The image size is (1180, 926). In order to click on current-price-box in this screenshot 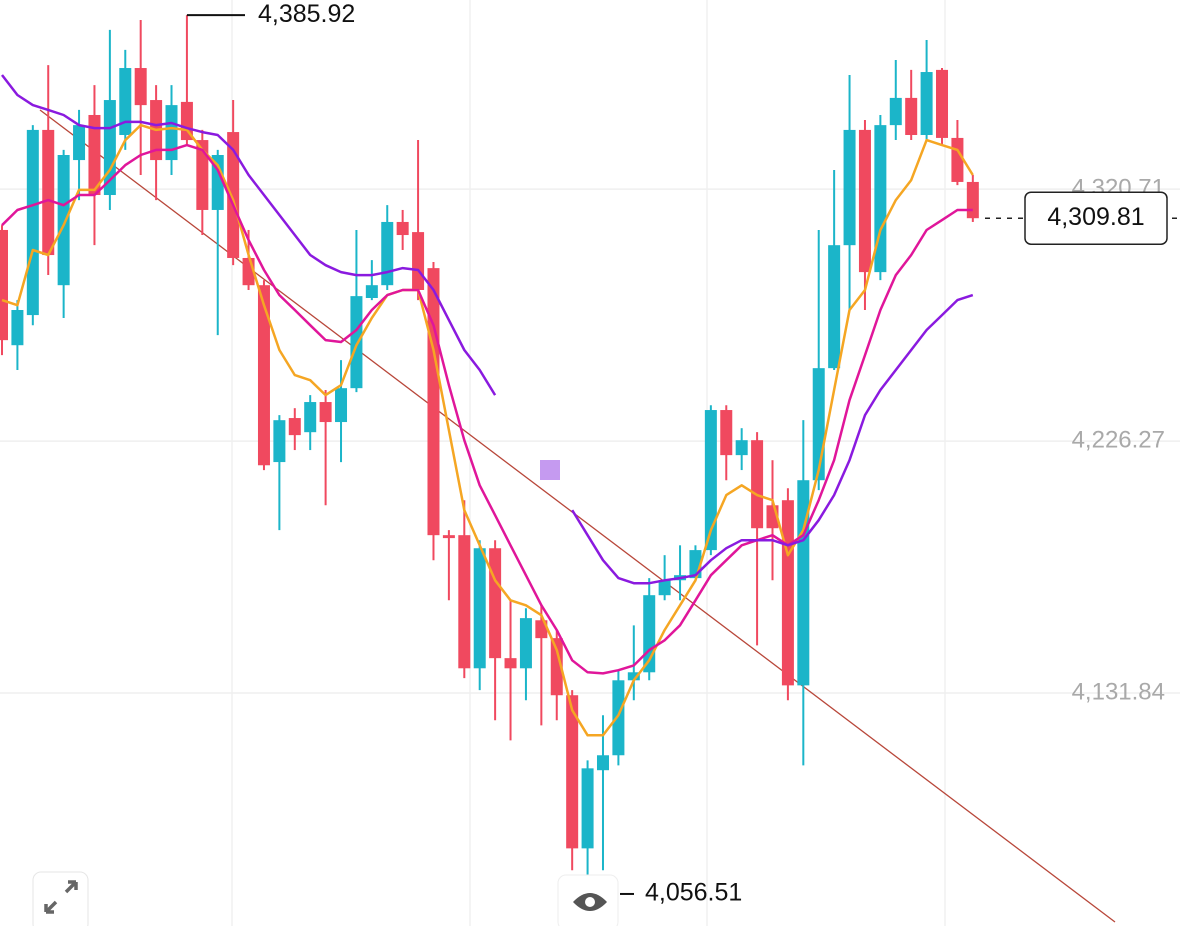, I will do `click(1096, 218)`.